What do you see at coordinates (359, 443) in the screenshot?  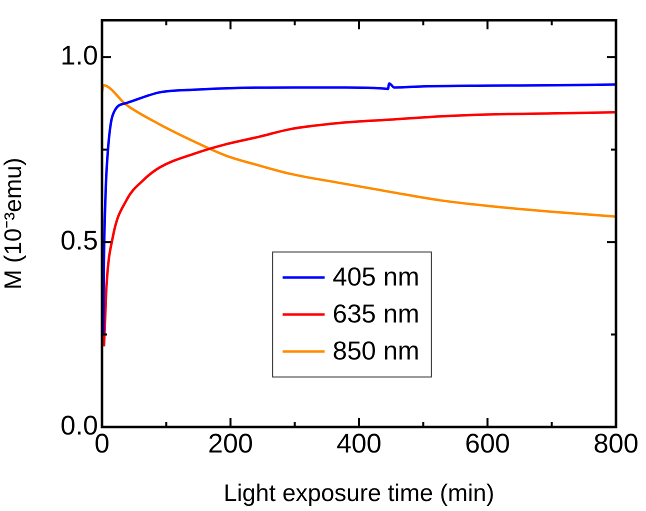 I see `x-tick-label: 400` at bounding box center [359, 443].